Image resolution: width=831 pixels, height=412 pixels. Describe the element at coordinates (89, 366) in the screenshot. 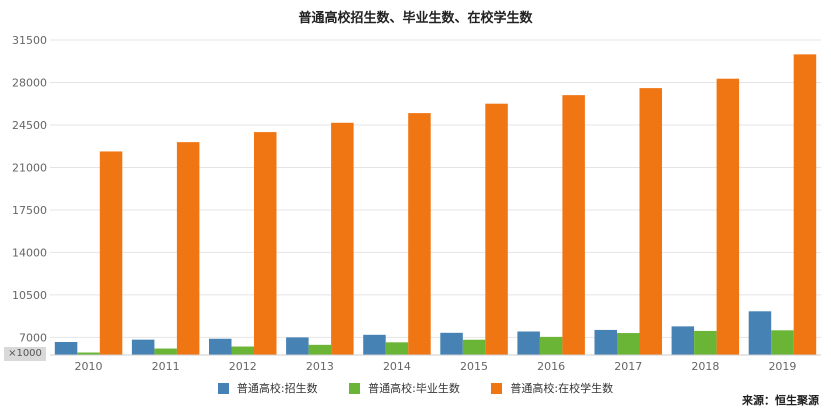

I see `x-tick-label-2010: 2010` at that location.